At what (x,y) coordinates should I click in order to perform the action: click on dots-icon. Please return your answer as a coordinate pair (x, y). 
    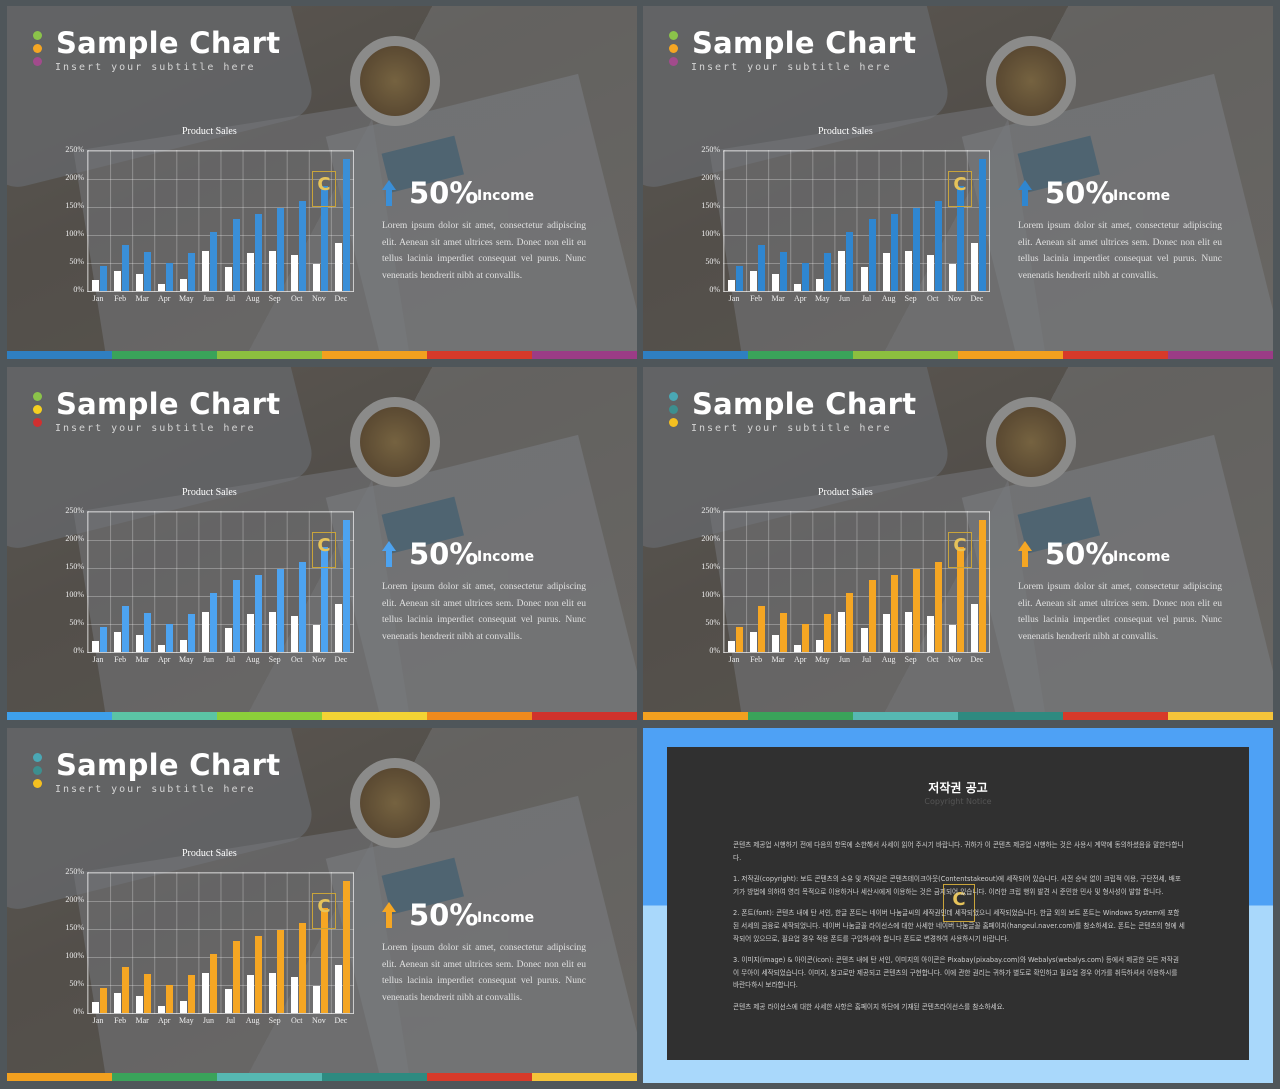
    Looking at the image, I should click on (674, 50).